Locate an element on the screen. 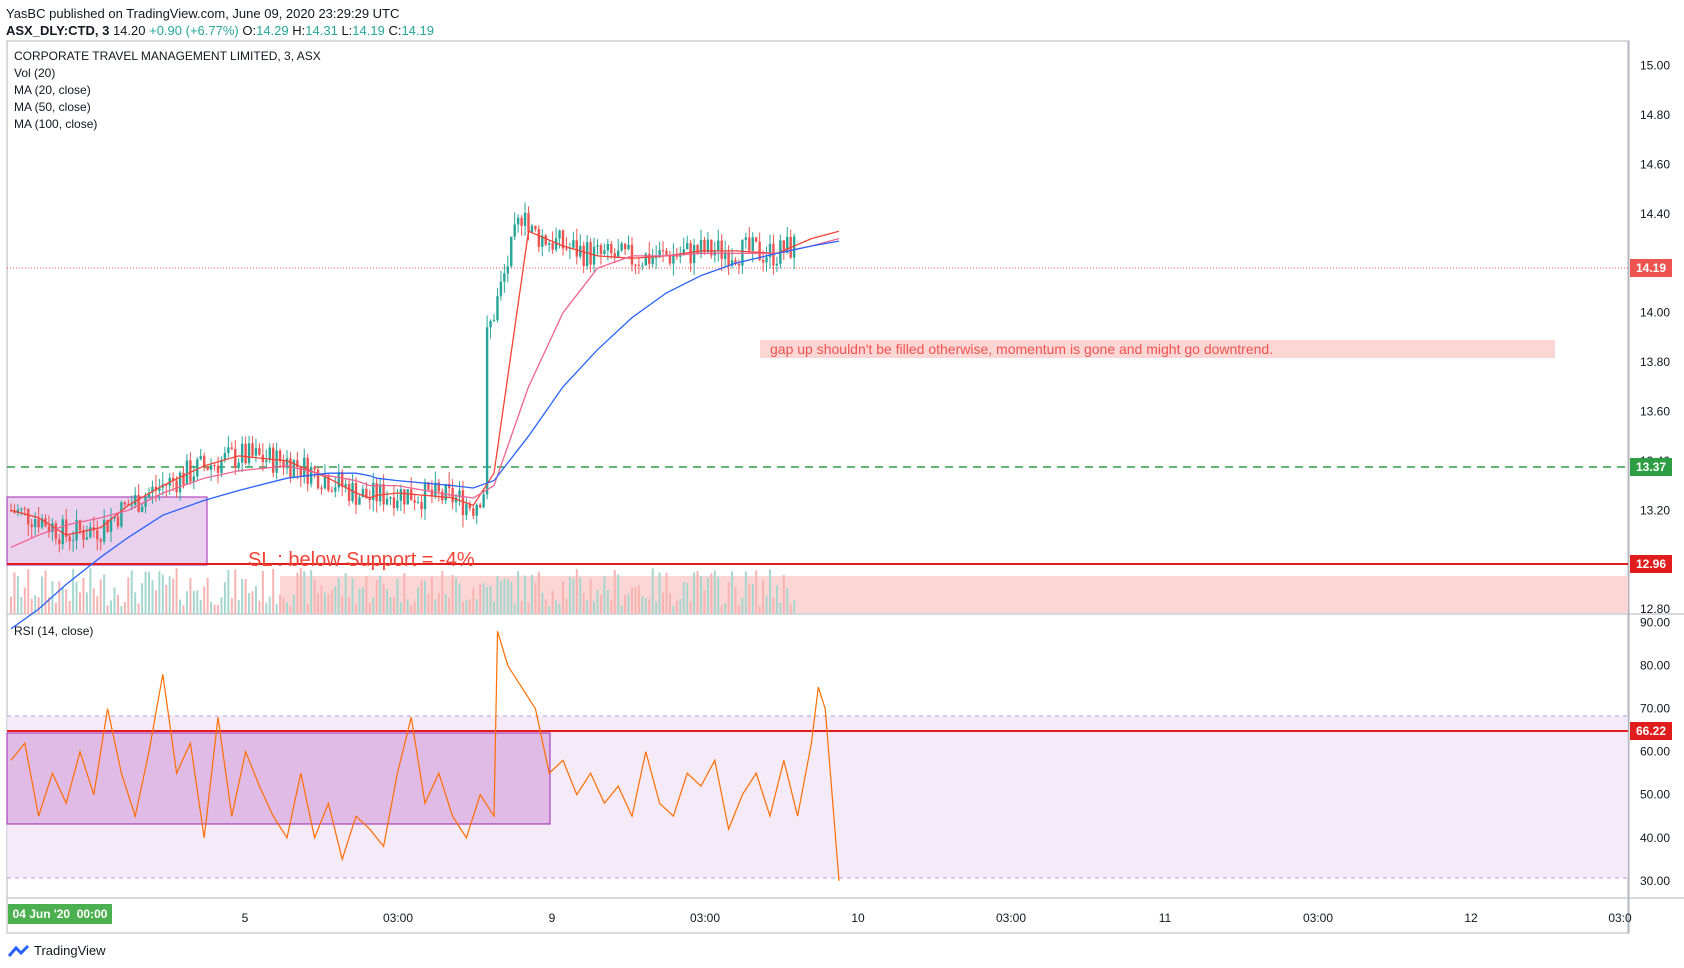 The width and height of the screenshot is (1684, 968). support-badge: 13.37 is located at coordinates (1651, 467).